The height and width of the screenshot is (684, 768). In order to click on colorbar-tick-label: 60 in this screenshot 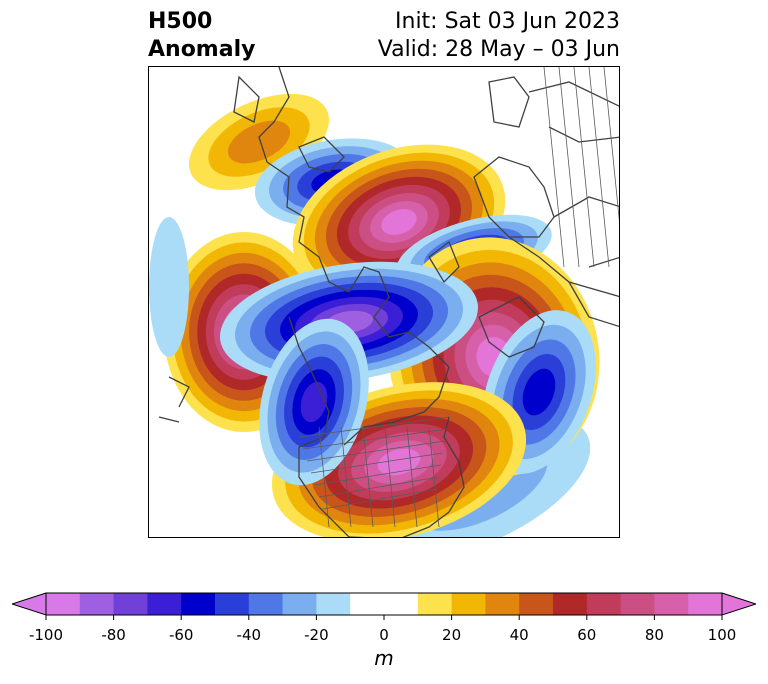, I will do `click(587, 635)`.